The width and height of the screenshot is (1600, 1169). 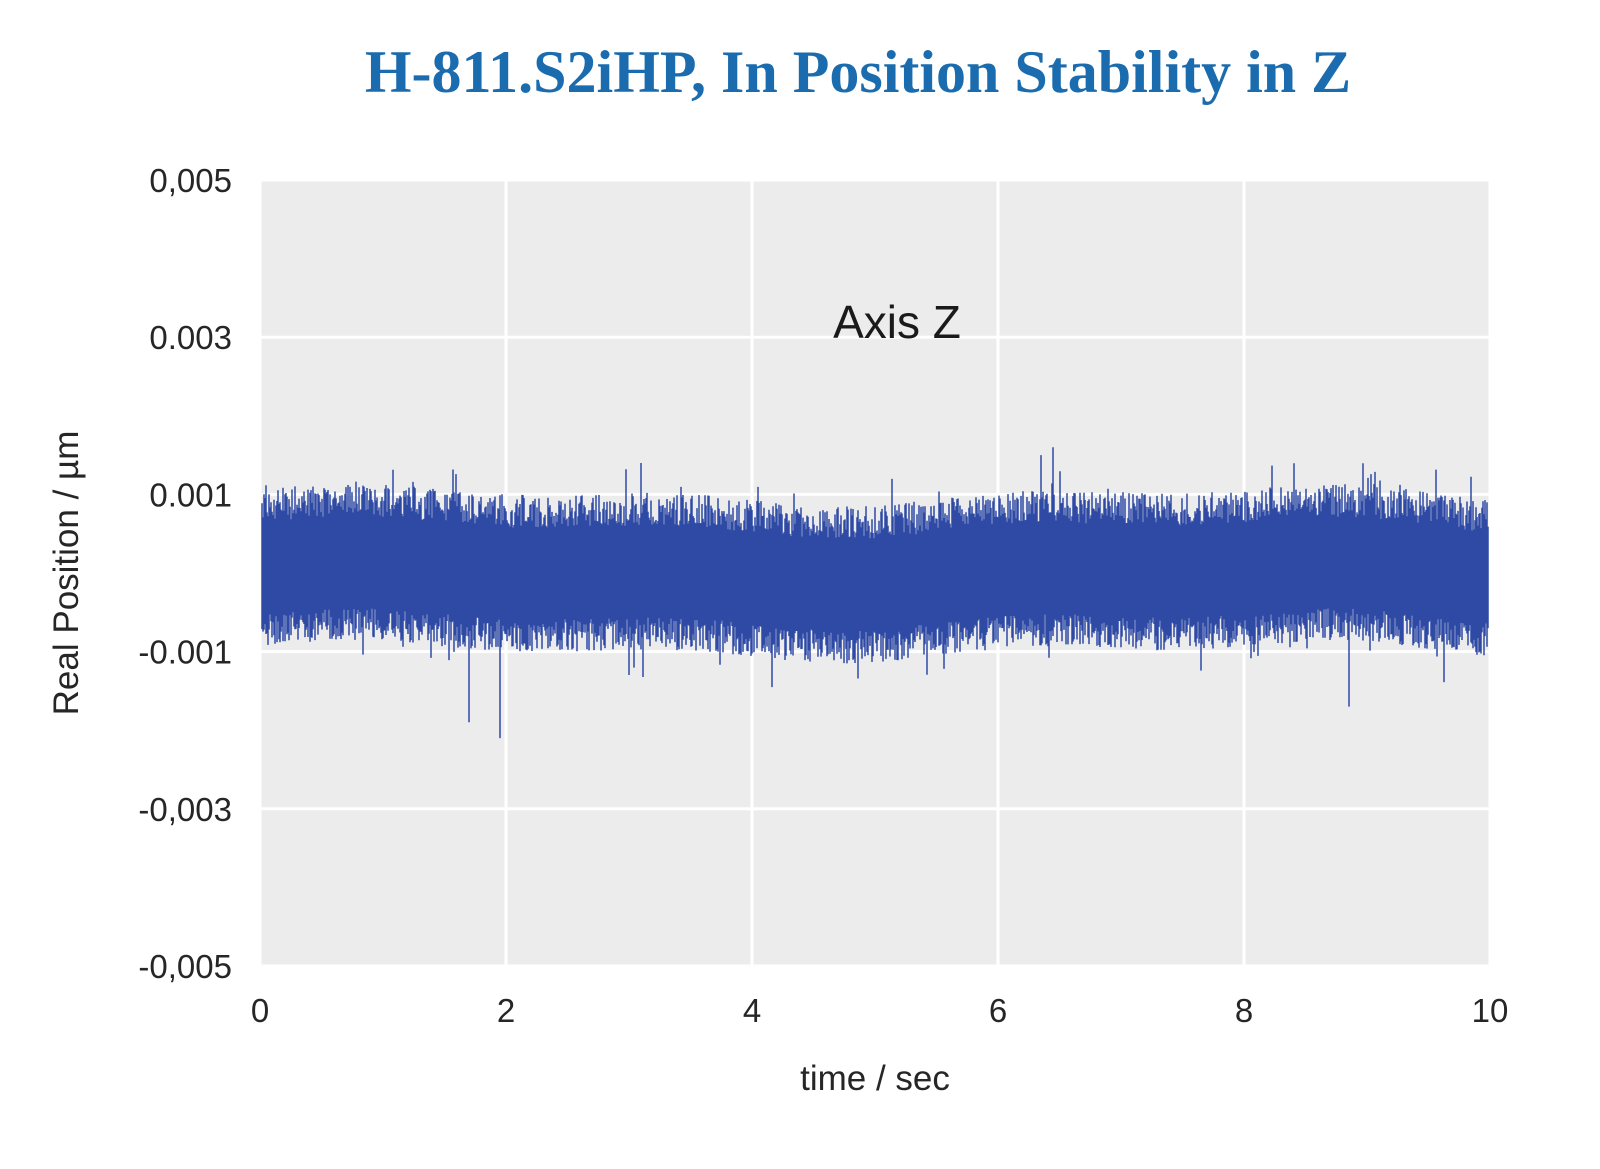 What do you see at coordinates (998, 1010) in the screenshot?
I see `x-tick-label: 6` at bounding box center [998, 1010].